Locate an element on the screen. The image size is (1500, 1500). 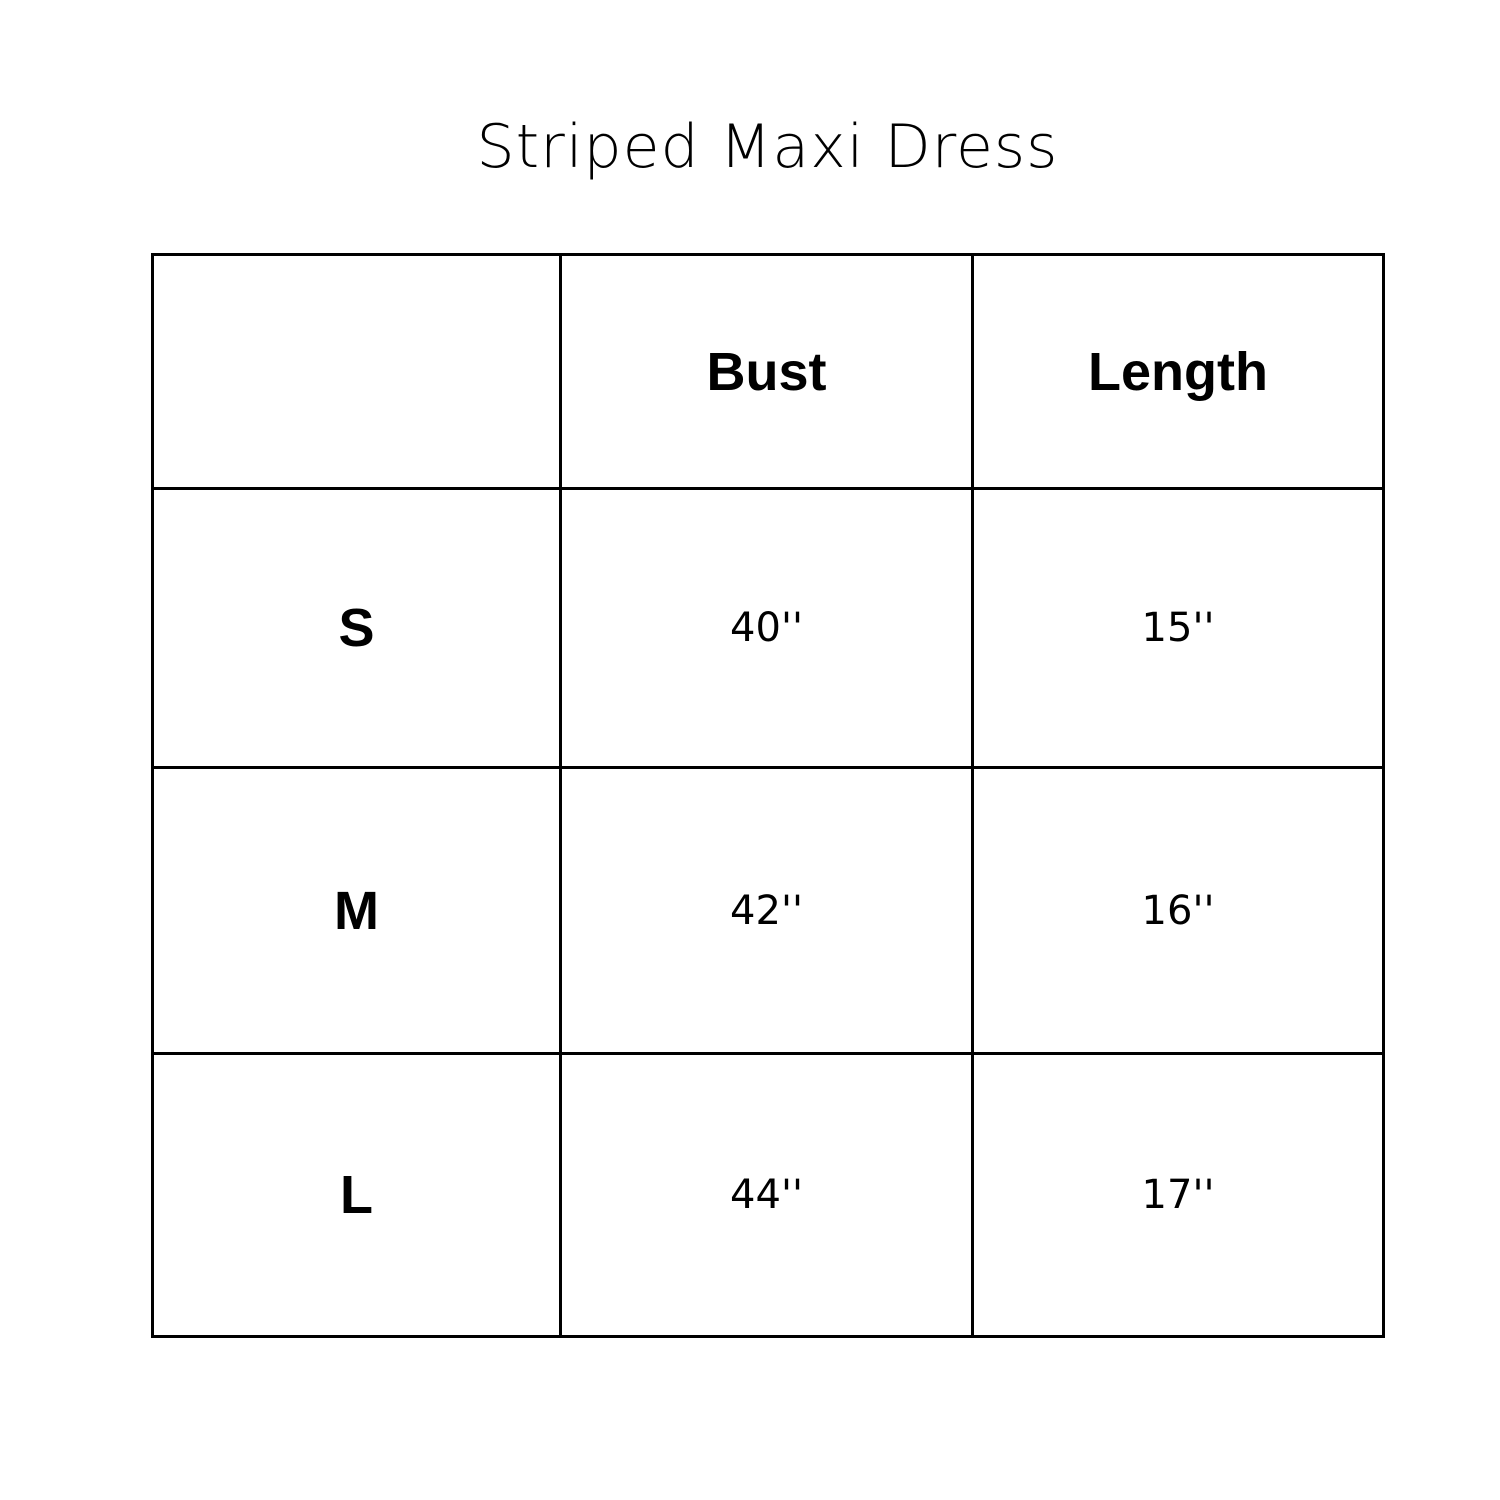
size-cell: L is located at coordinates (356, 1195).